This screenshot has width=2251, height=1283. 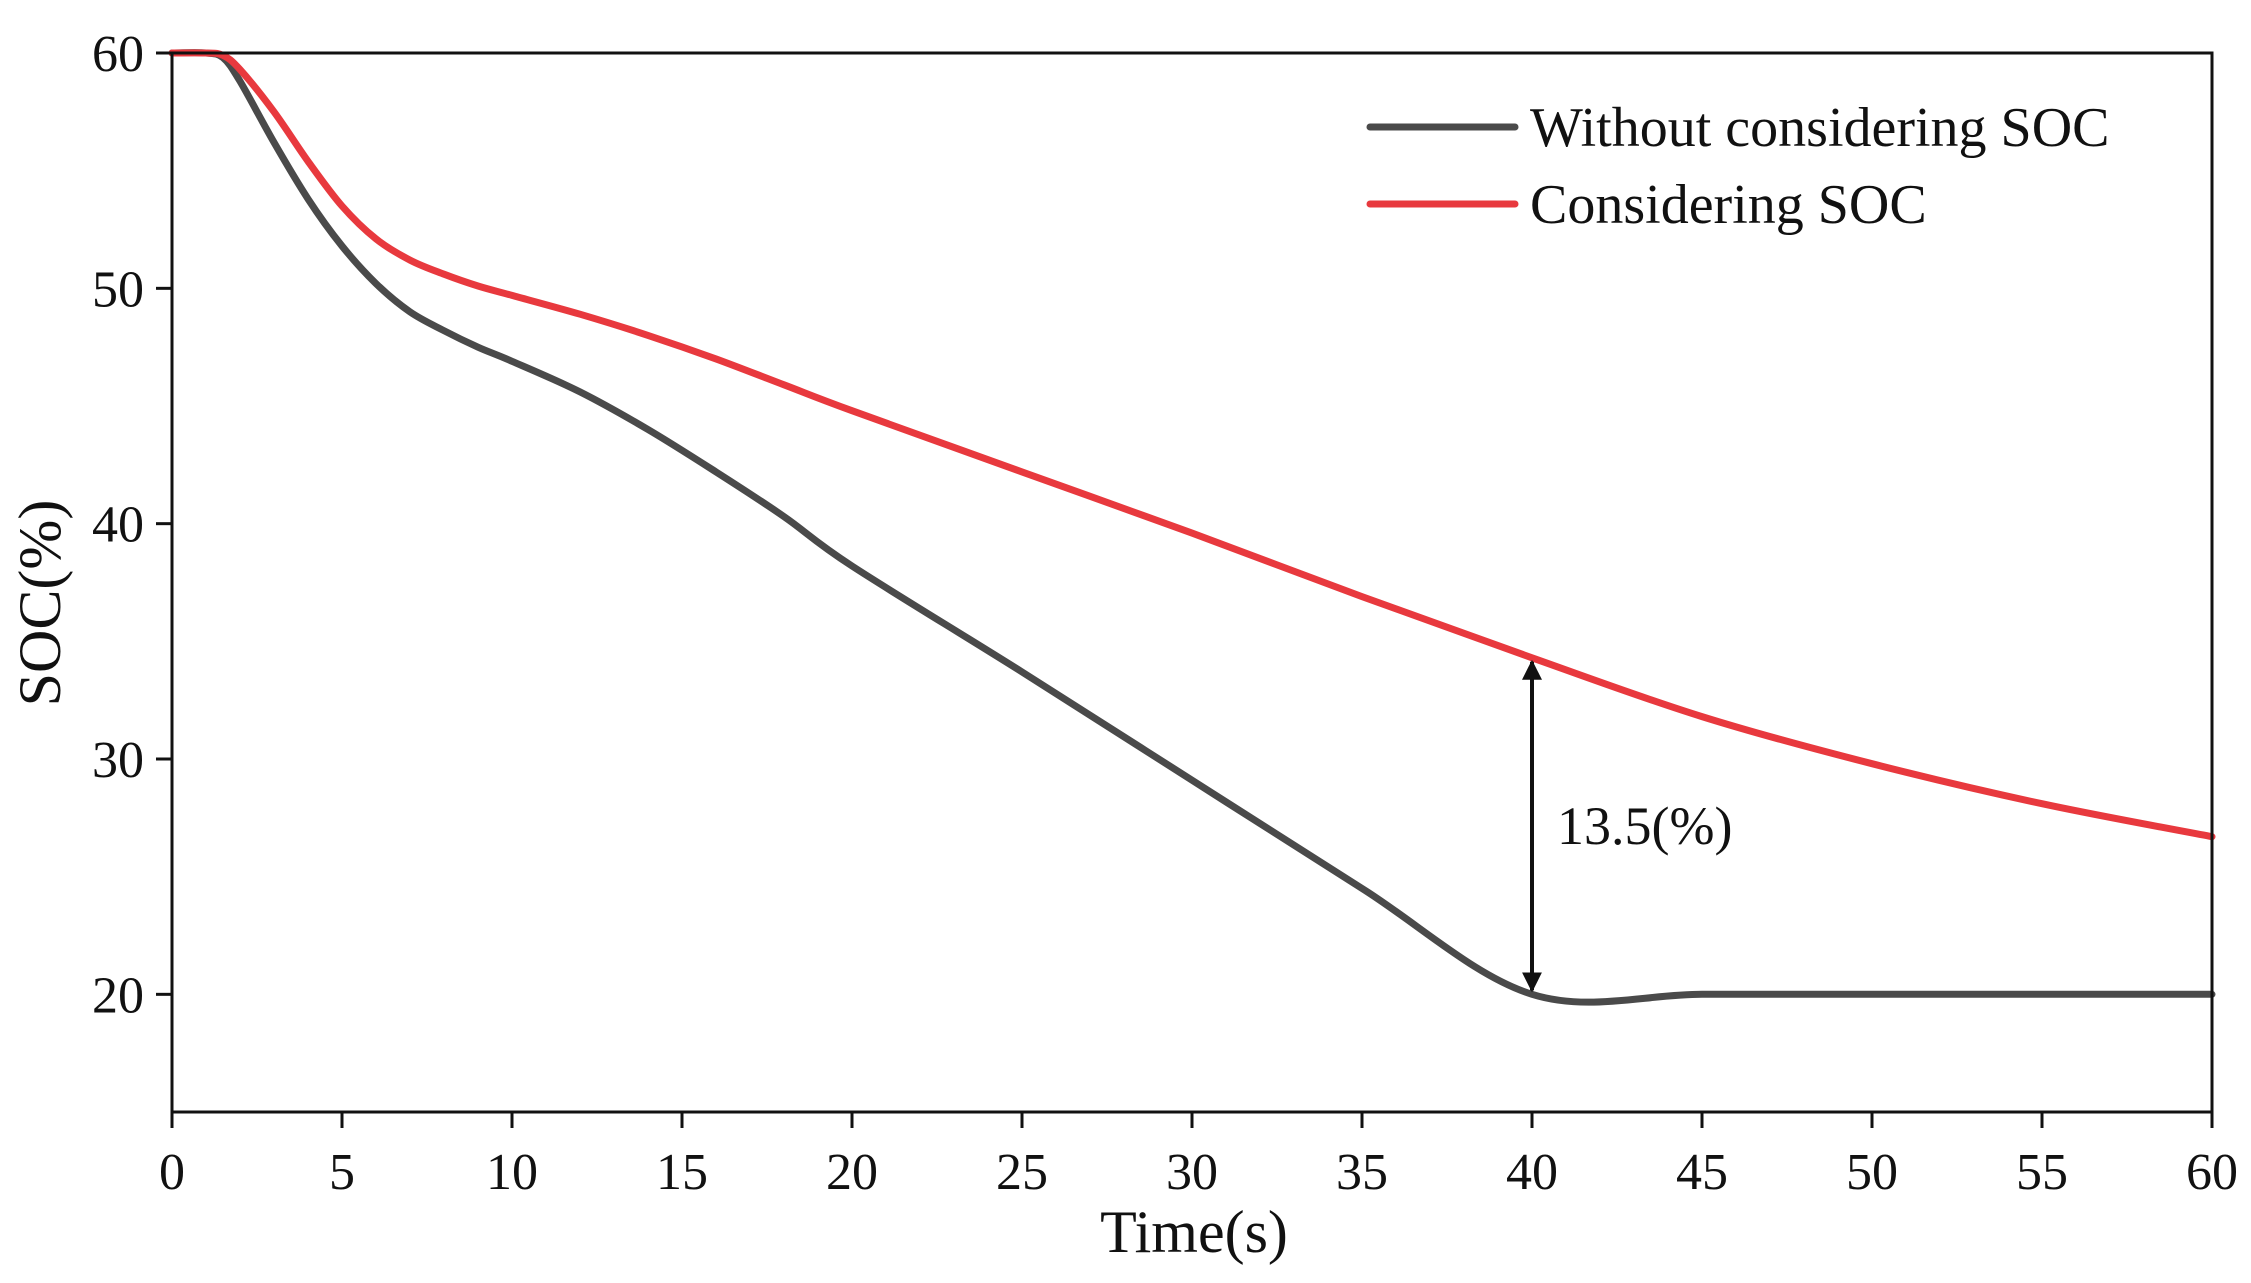 I want to click on y-tick-label: 50, so click(x=118, y=289).